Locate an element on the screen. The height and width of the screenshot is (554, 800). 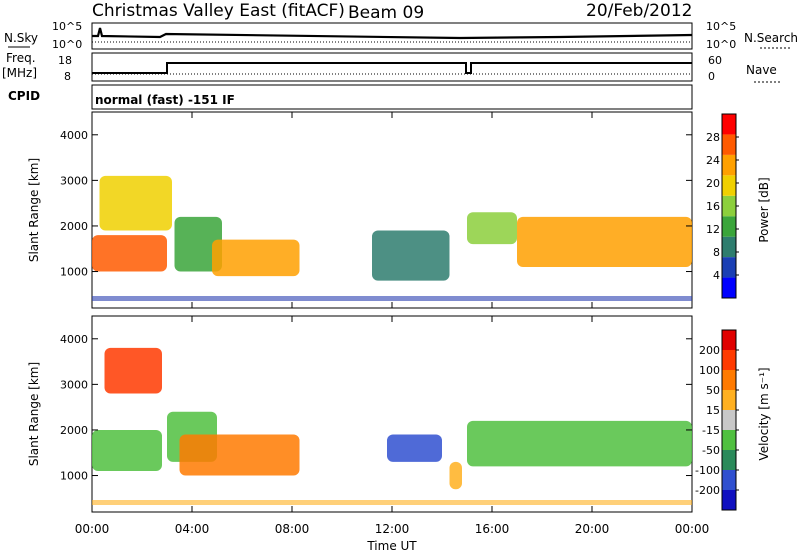
freq-trace is located at coordinates (392, 68).